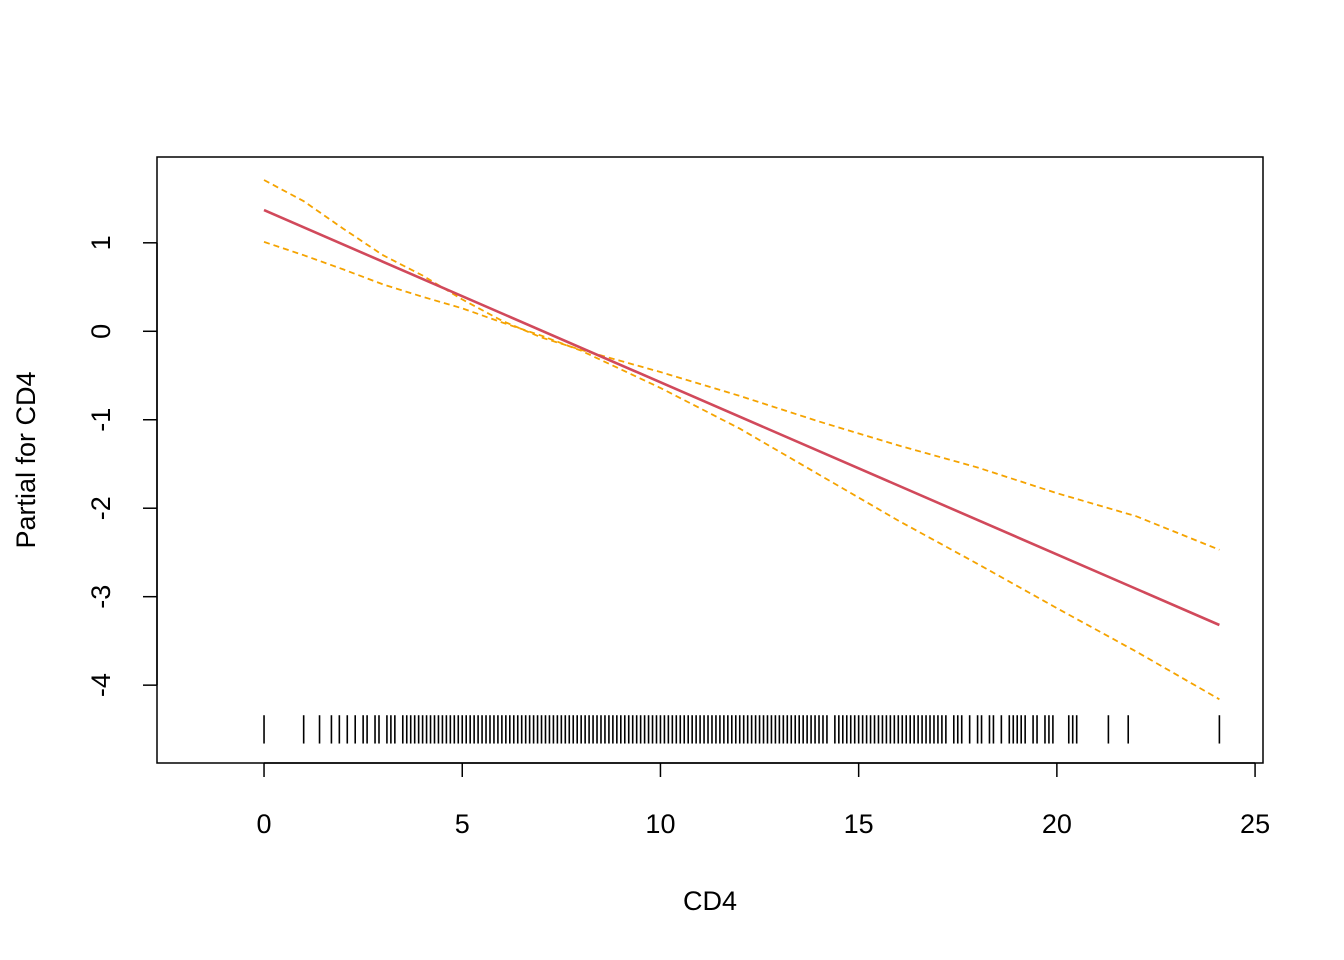  I want to click on x-axis: 0 5 10 15 20 25, so click(763, 800).